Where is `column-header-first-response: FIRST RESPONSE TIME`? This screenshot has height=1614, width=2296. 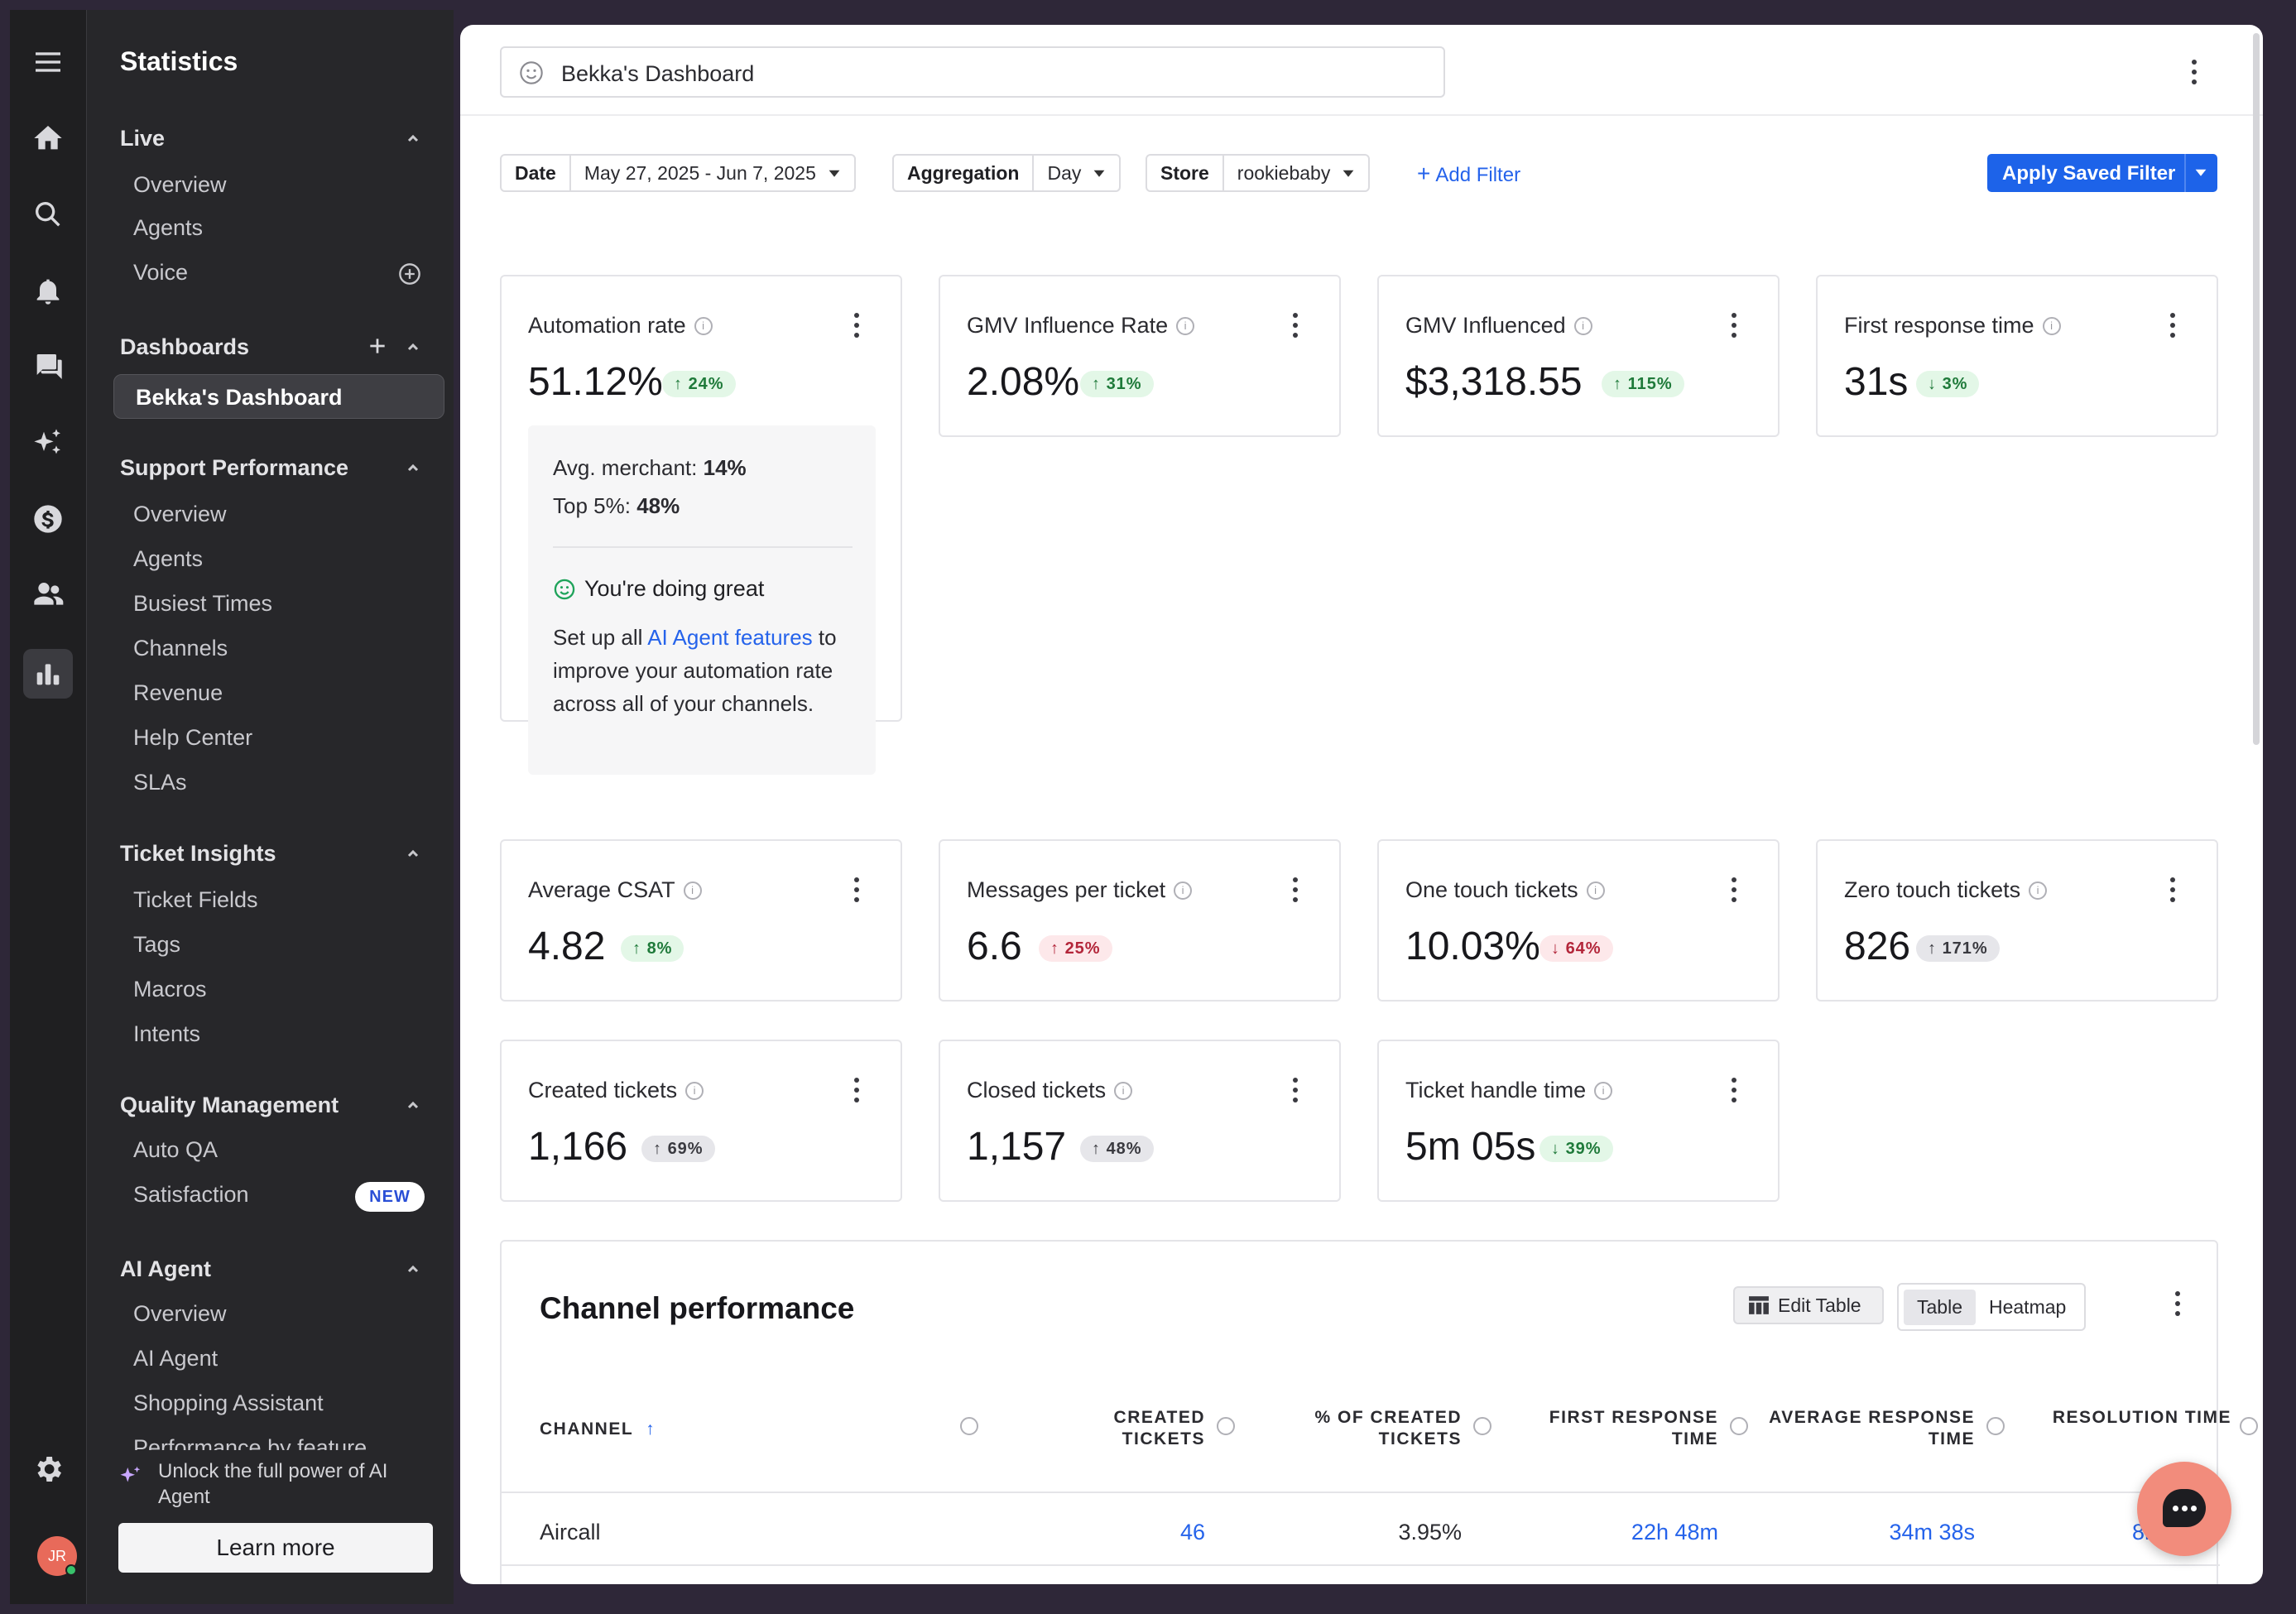 column-header-first-response: FIRST RESPONSE TIME is located at coordinates (1633, 1428).